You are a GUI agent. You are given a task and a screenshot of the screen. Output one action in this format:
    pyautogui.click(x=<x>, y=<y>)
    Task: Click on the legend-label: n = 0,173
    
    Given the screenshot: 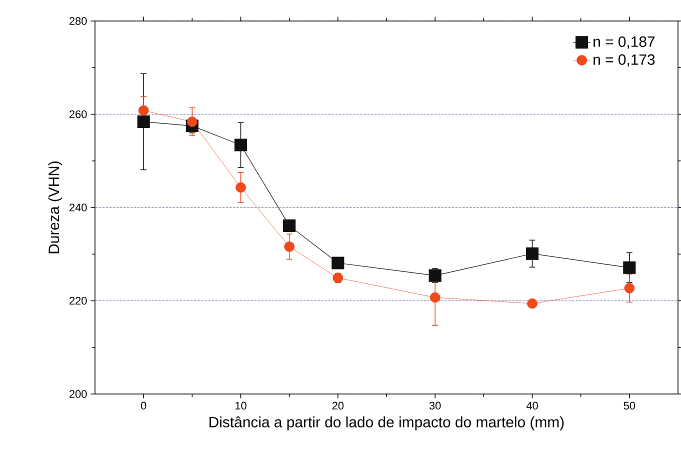 What is the action you would take?
    pyautogui.click(x=624, y=60)
    